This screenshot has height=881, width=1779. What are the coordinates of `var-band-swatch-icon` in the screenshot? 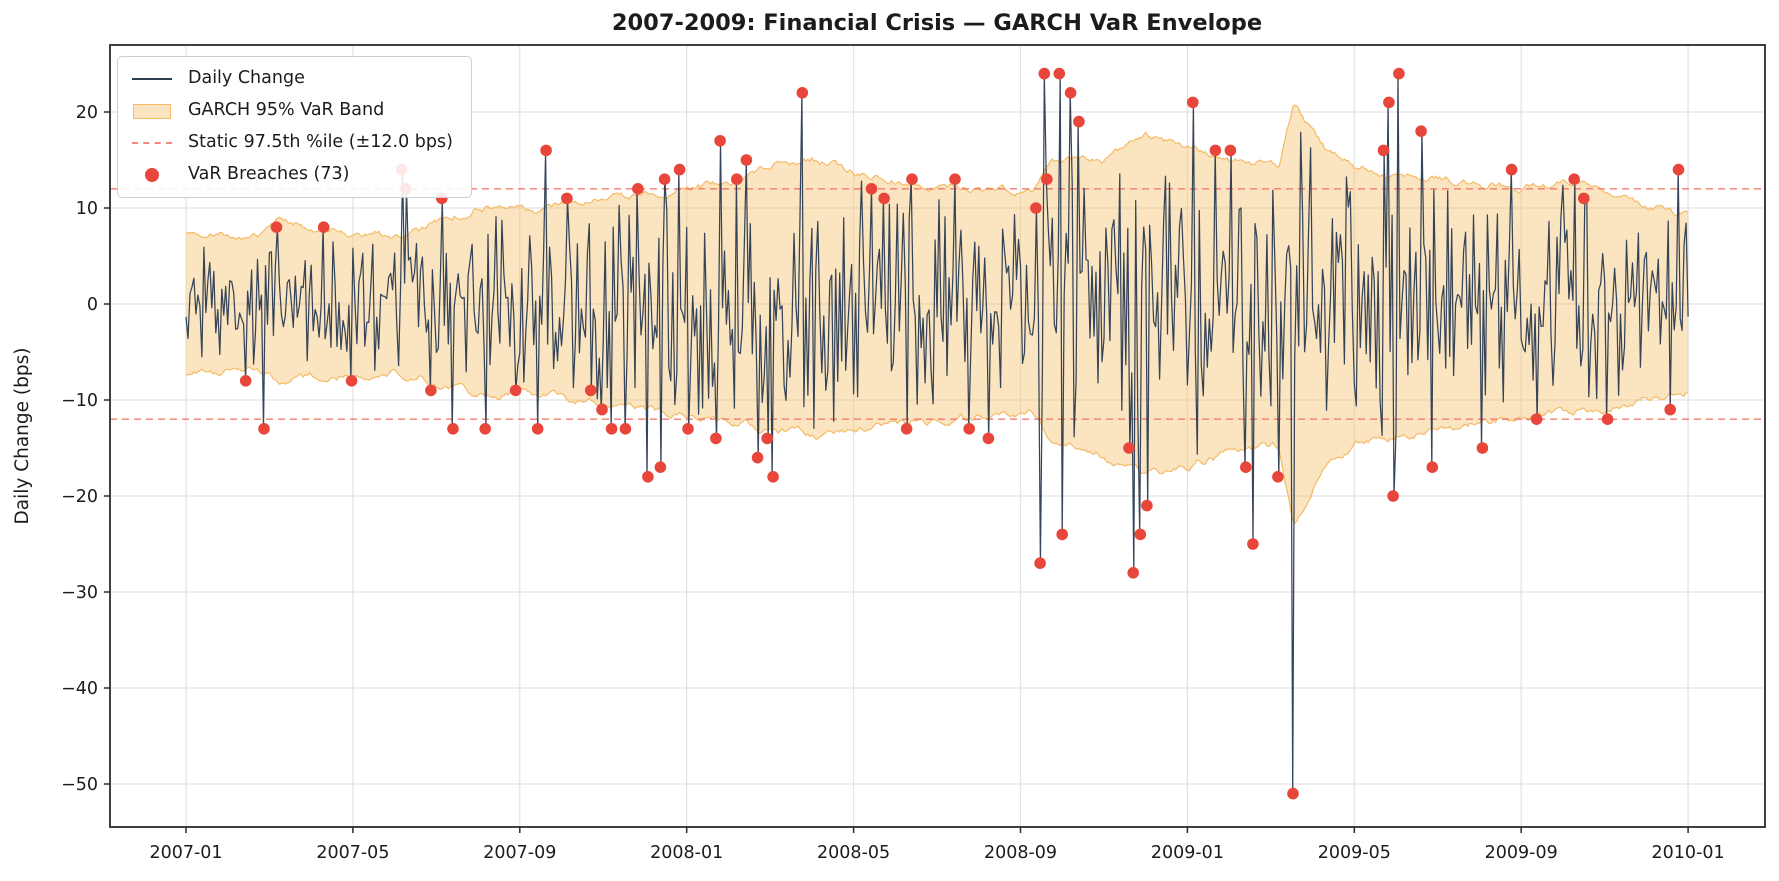 It's located at (152, 111).